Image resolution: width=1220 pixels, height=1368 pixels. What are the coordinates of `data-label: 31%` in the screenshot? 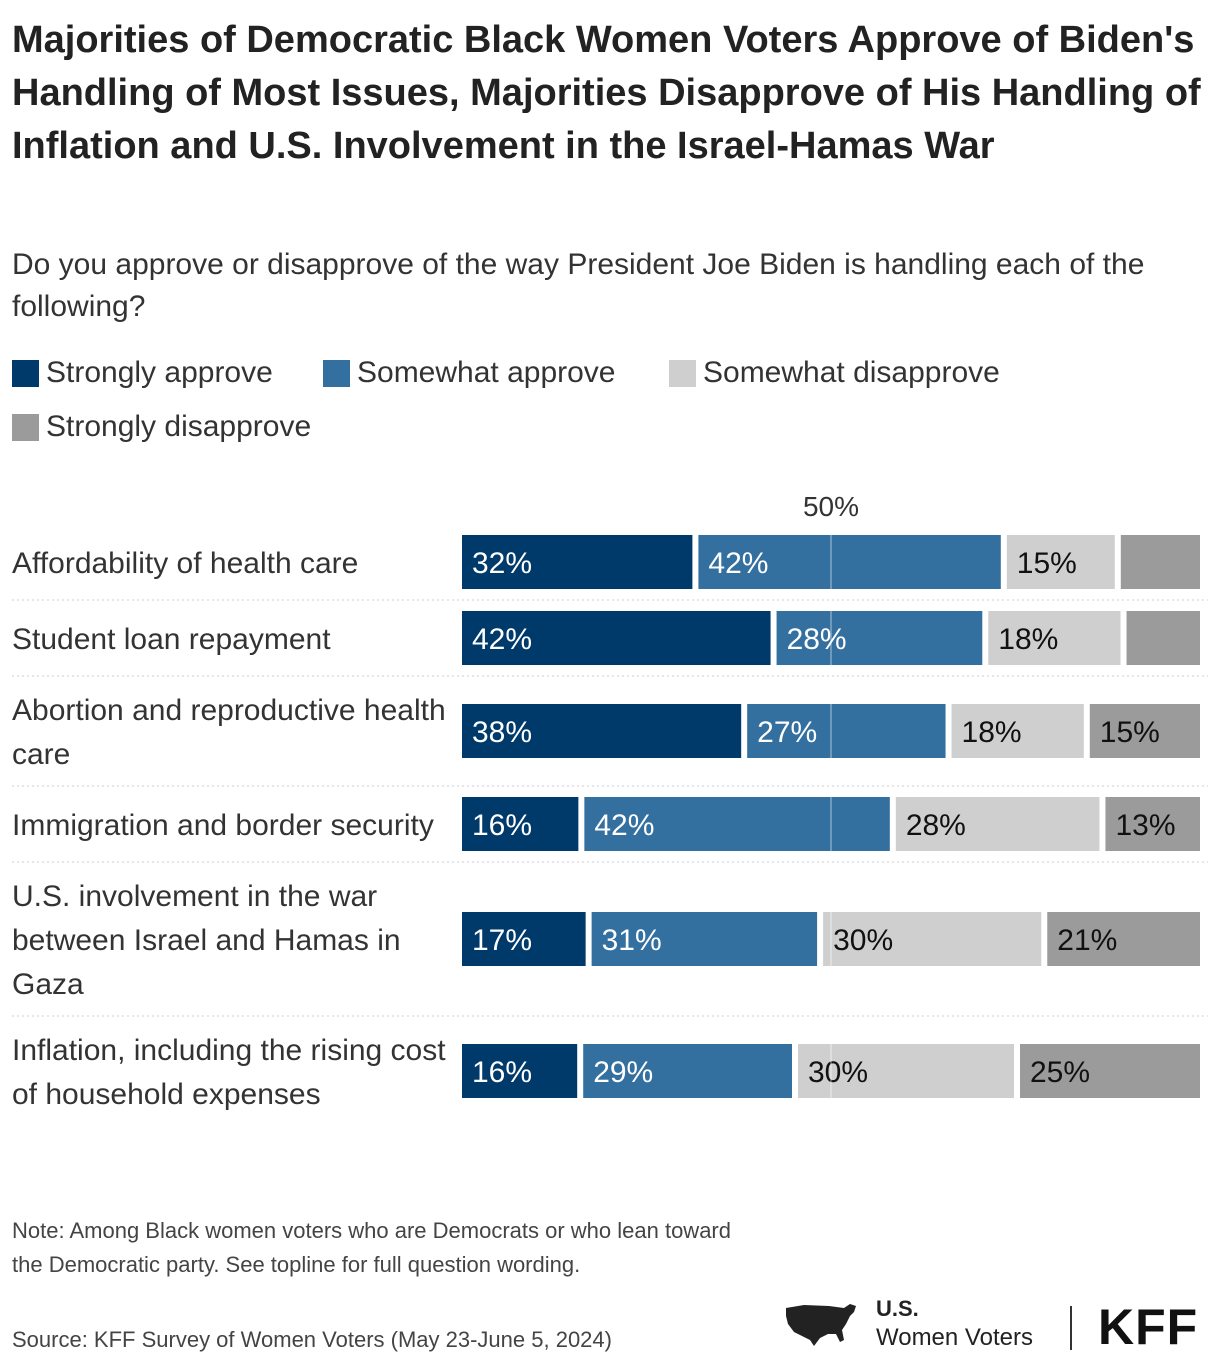 It's located at (632, 940).